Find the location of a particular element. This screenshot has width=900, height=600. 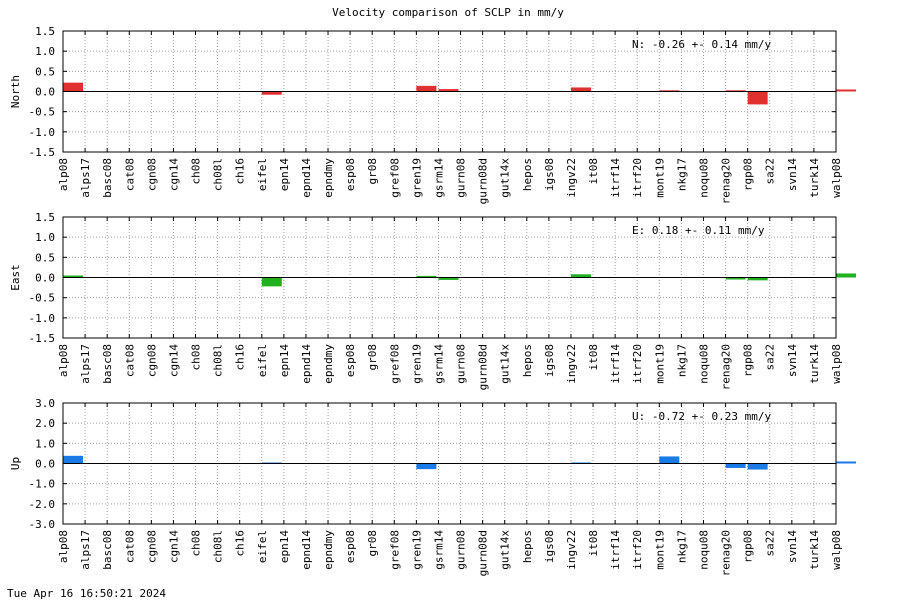

x-tick-label: gurn08d is located at coordinates (483, 367).